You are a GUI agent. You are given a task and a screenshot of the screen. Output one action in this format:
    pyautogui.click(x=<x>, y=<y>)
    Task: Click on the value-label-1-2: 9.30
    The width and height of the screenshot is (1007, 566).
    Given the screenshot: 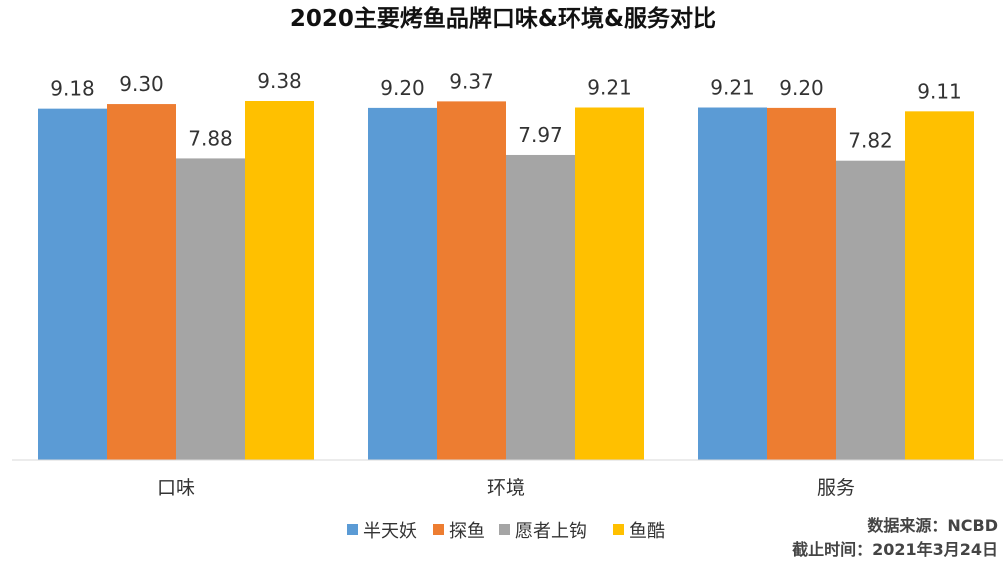 What is the action you would take?
    pyautogui.click(x=141, y=84)
    